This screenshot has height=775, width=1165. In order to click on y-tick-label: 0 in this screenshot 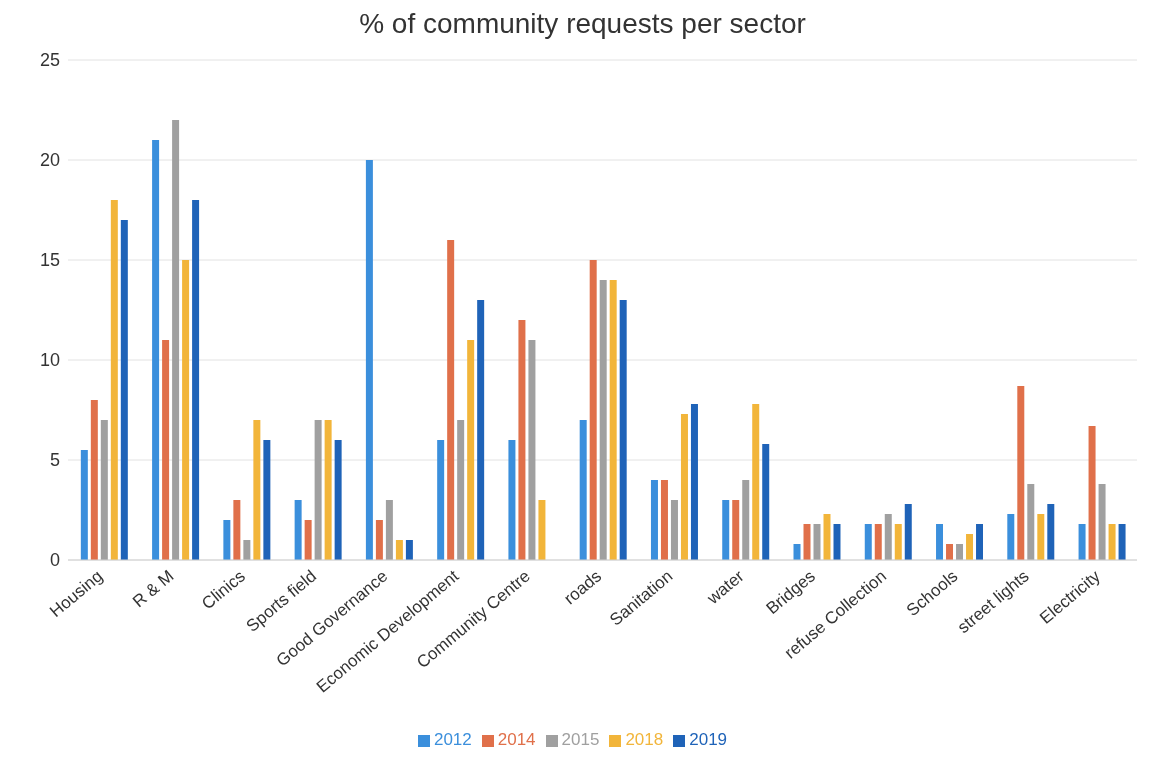, I will do `click(54, 560)`.